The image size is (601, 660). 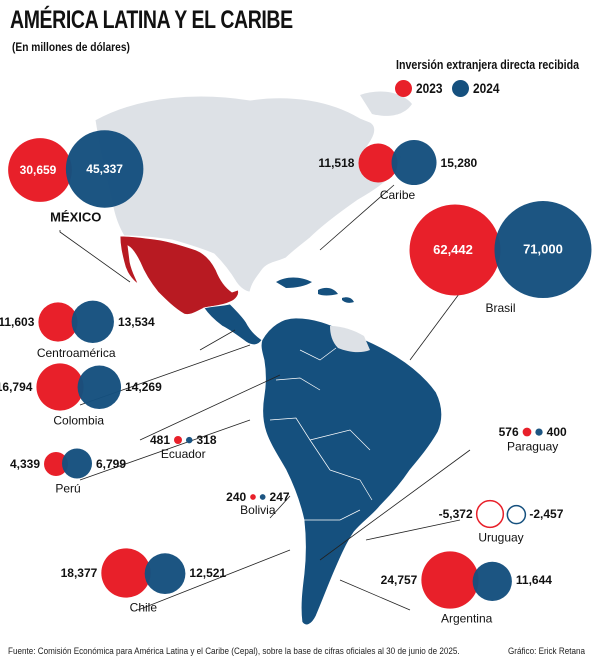 I want to click on label-ecuador: Ecuador, so click(x=183, y=454).